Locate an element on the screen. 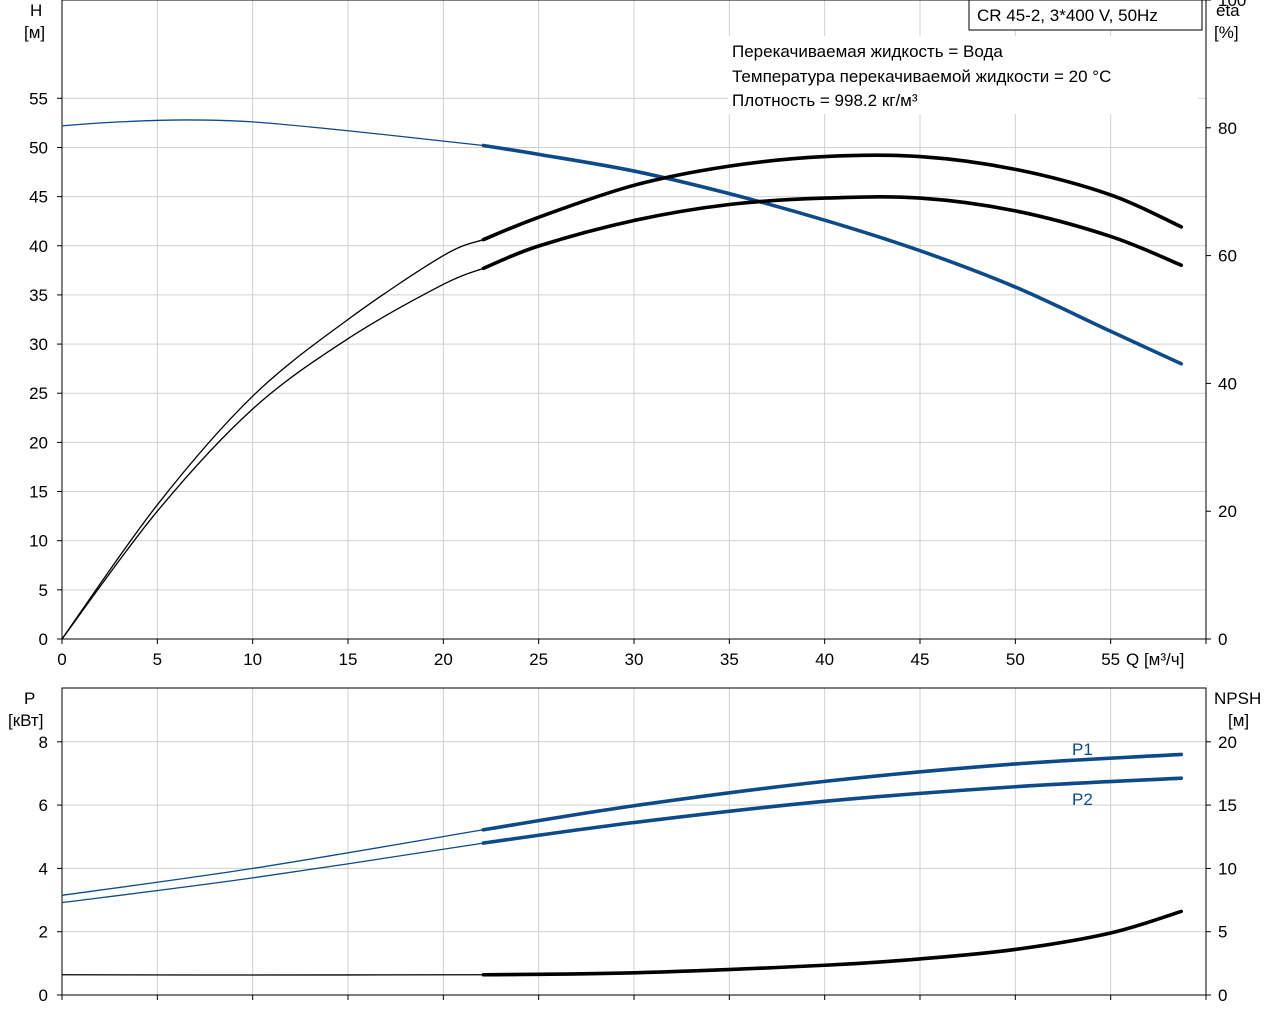 The width and height of the screenshot is (1280, 1024). series-eta_upper-extended is located at coordinates (272, 439).